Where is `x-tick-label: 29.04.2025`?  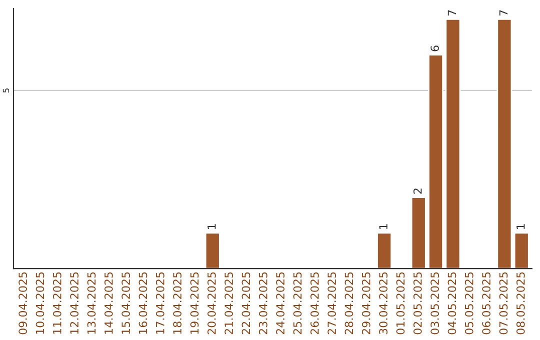
x-tick-label: 29.04.2025 is located at coordinates (366, 303).